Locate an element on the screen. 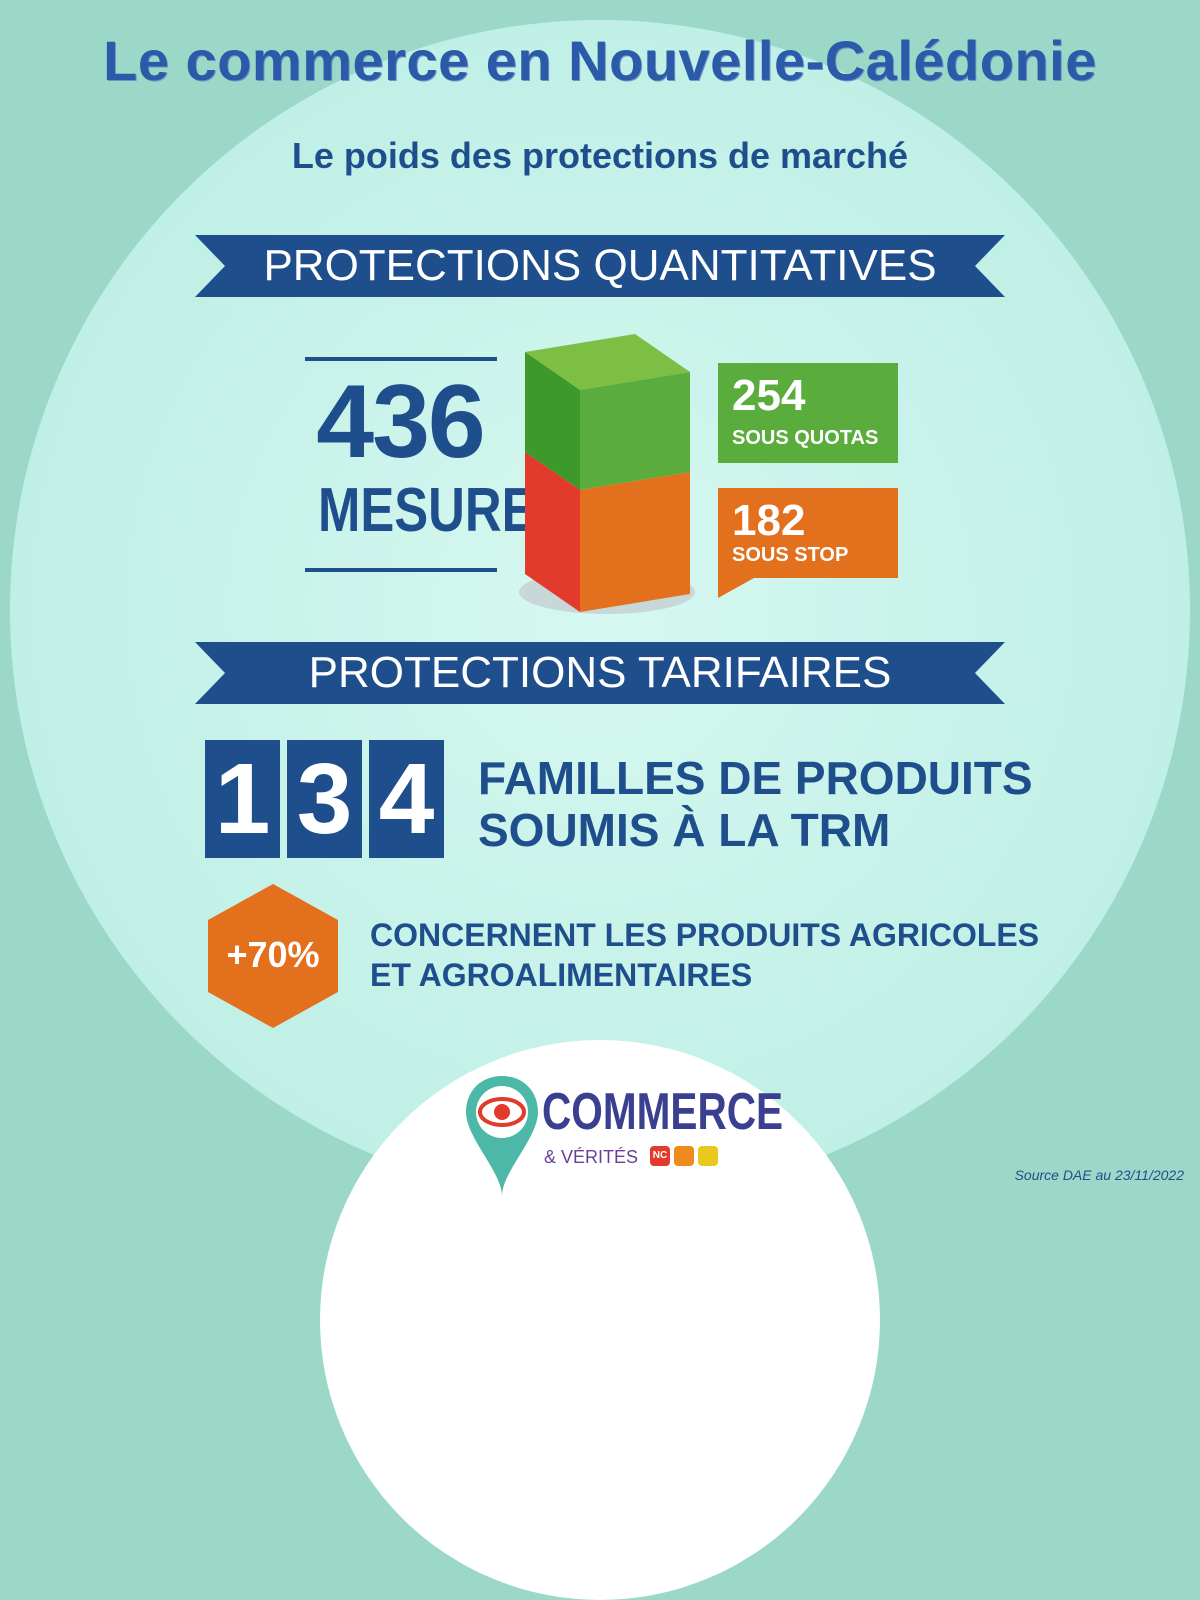  familles-text: FAMILLES DE PRODUITS SOUMIS À LA TRM is located at coordinates (755, 804).